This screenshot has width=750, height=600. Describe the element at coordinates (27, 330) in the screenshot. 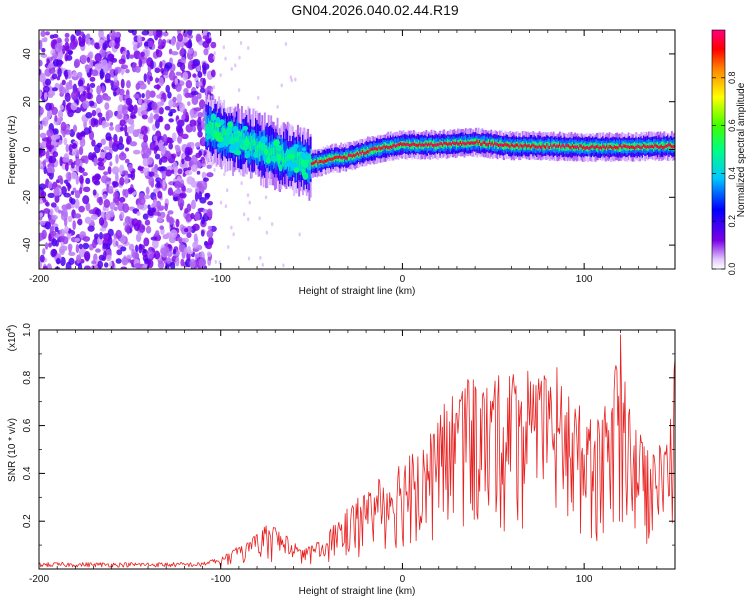

I see `y-tick-label: 1.0` at that location.